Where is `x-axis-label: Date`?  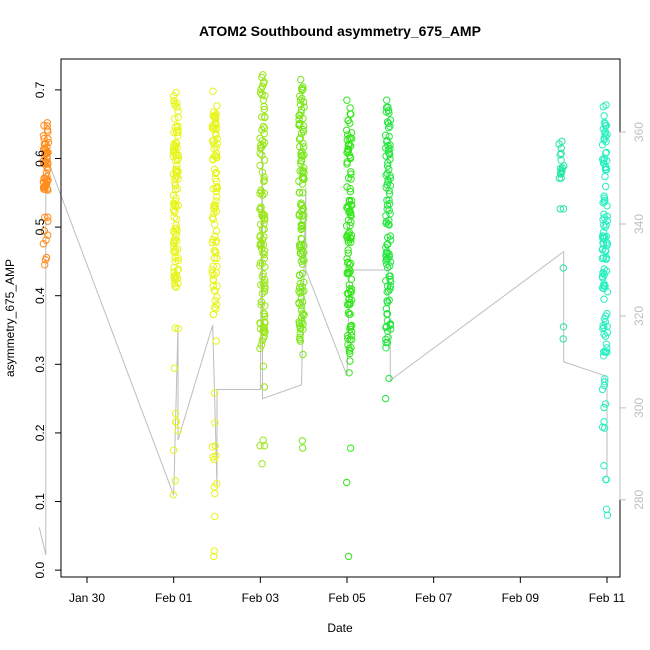 x-axis-label: Date is located at coordinates (340, 628).